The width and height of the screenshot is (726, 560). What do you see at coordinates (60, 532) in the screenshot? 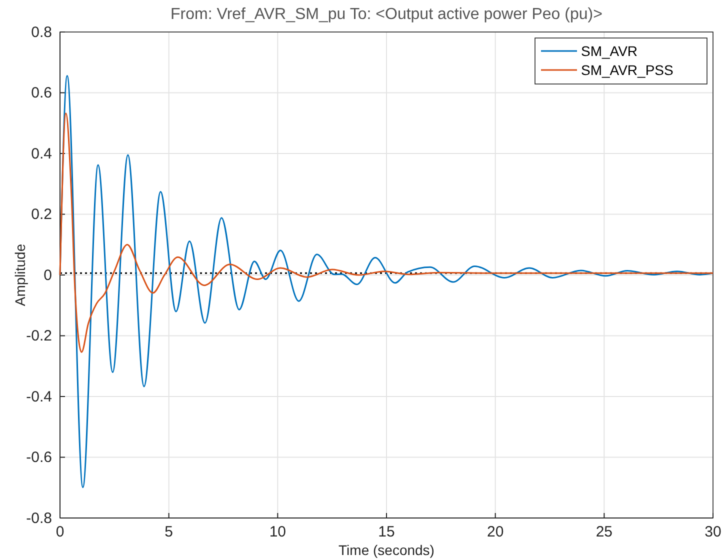
I see `x-tick-label: 0` at bounding box center [60, 532].